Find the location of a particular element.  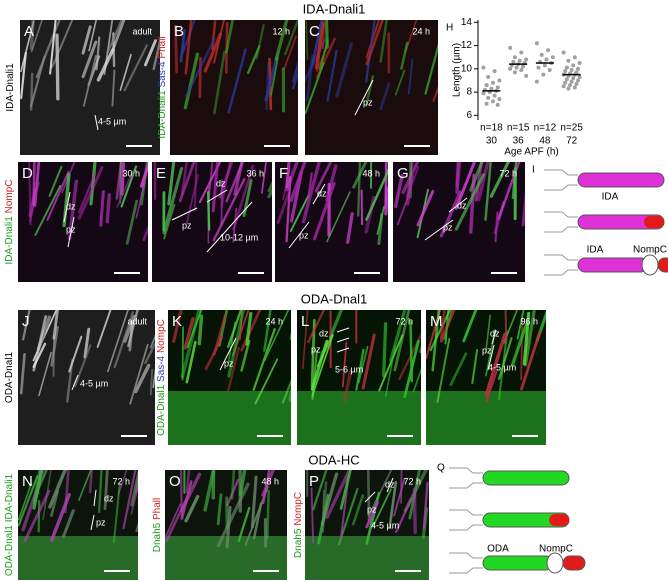

panel-letter: J is located at coordinates (26, 321).